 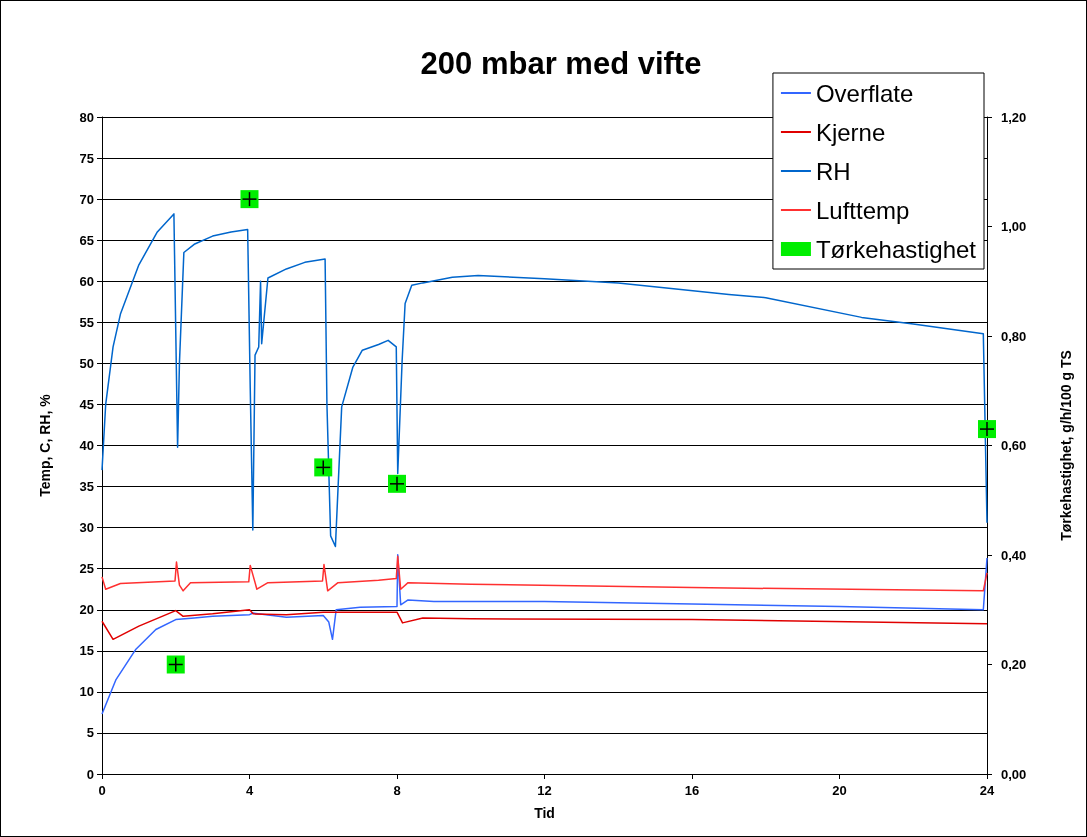 What do you see at coordinates (86, 651) in the screenshot?
I see `y-tick-label: 15` at bounding box center [86, 651].